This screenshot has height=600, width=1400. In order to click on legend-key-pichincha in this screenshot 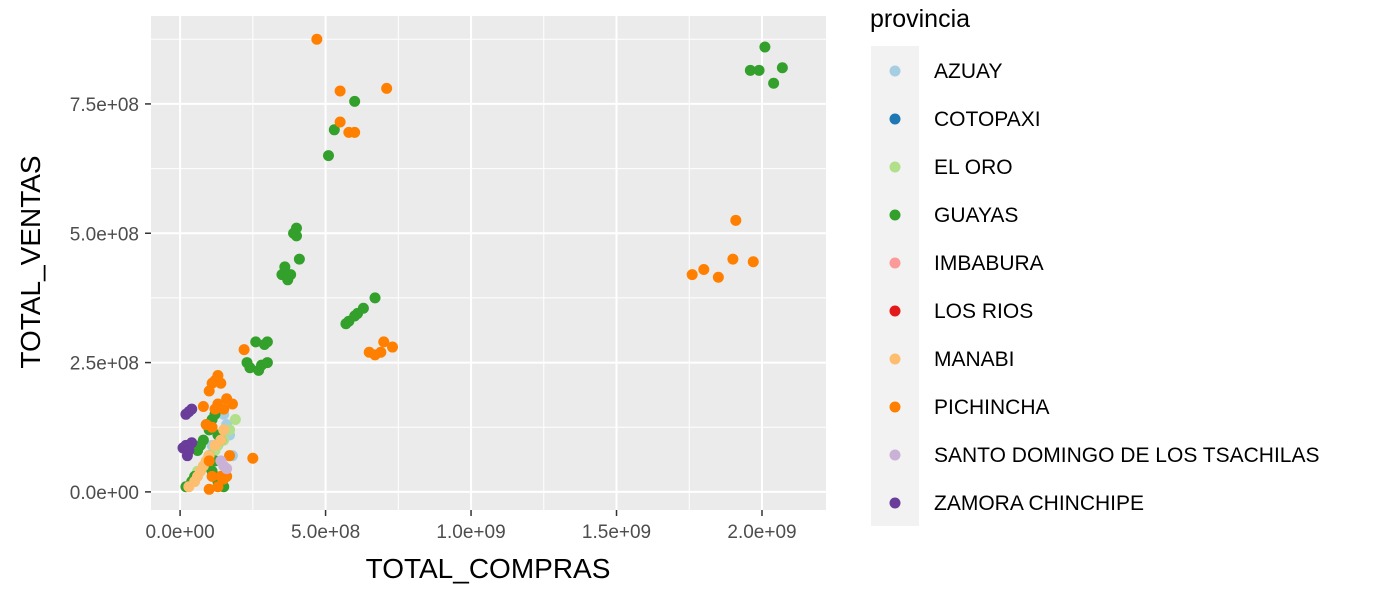, I will do `click(895, 407)`.